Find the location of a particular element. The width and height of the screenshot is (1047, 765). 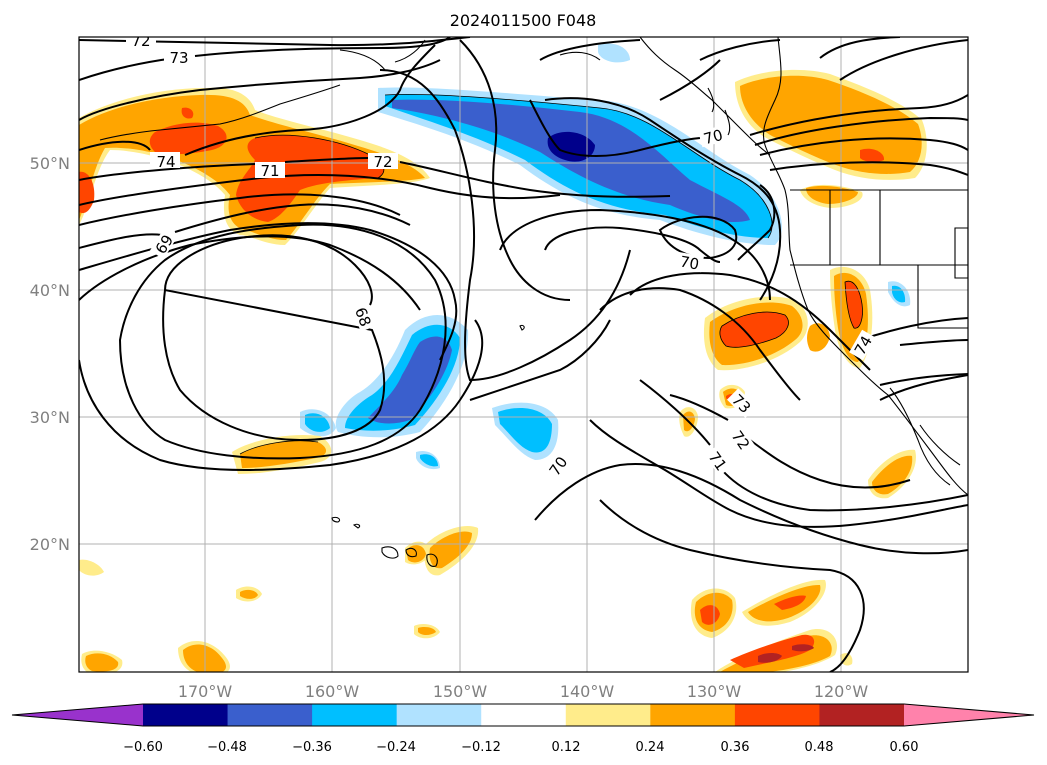

lat-label: 20°N is located at coordinates (50, 544).